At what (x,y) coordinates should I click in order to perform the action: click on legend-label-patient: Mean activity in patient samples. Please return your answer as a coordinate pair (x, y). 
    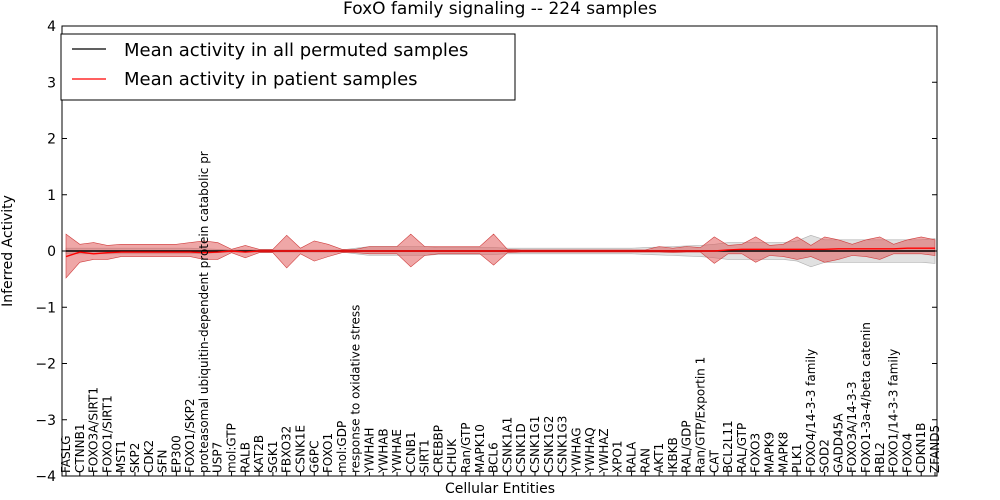
    Looking at the image, I should click on (271, 79).